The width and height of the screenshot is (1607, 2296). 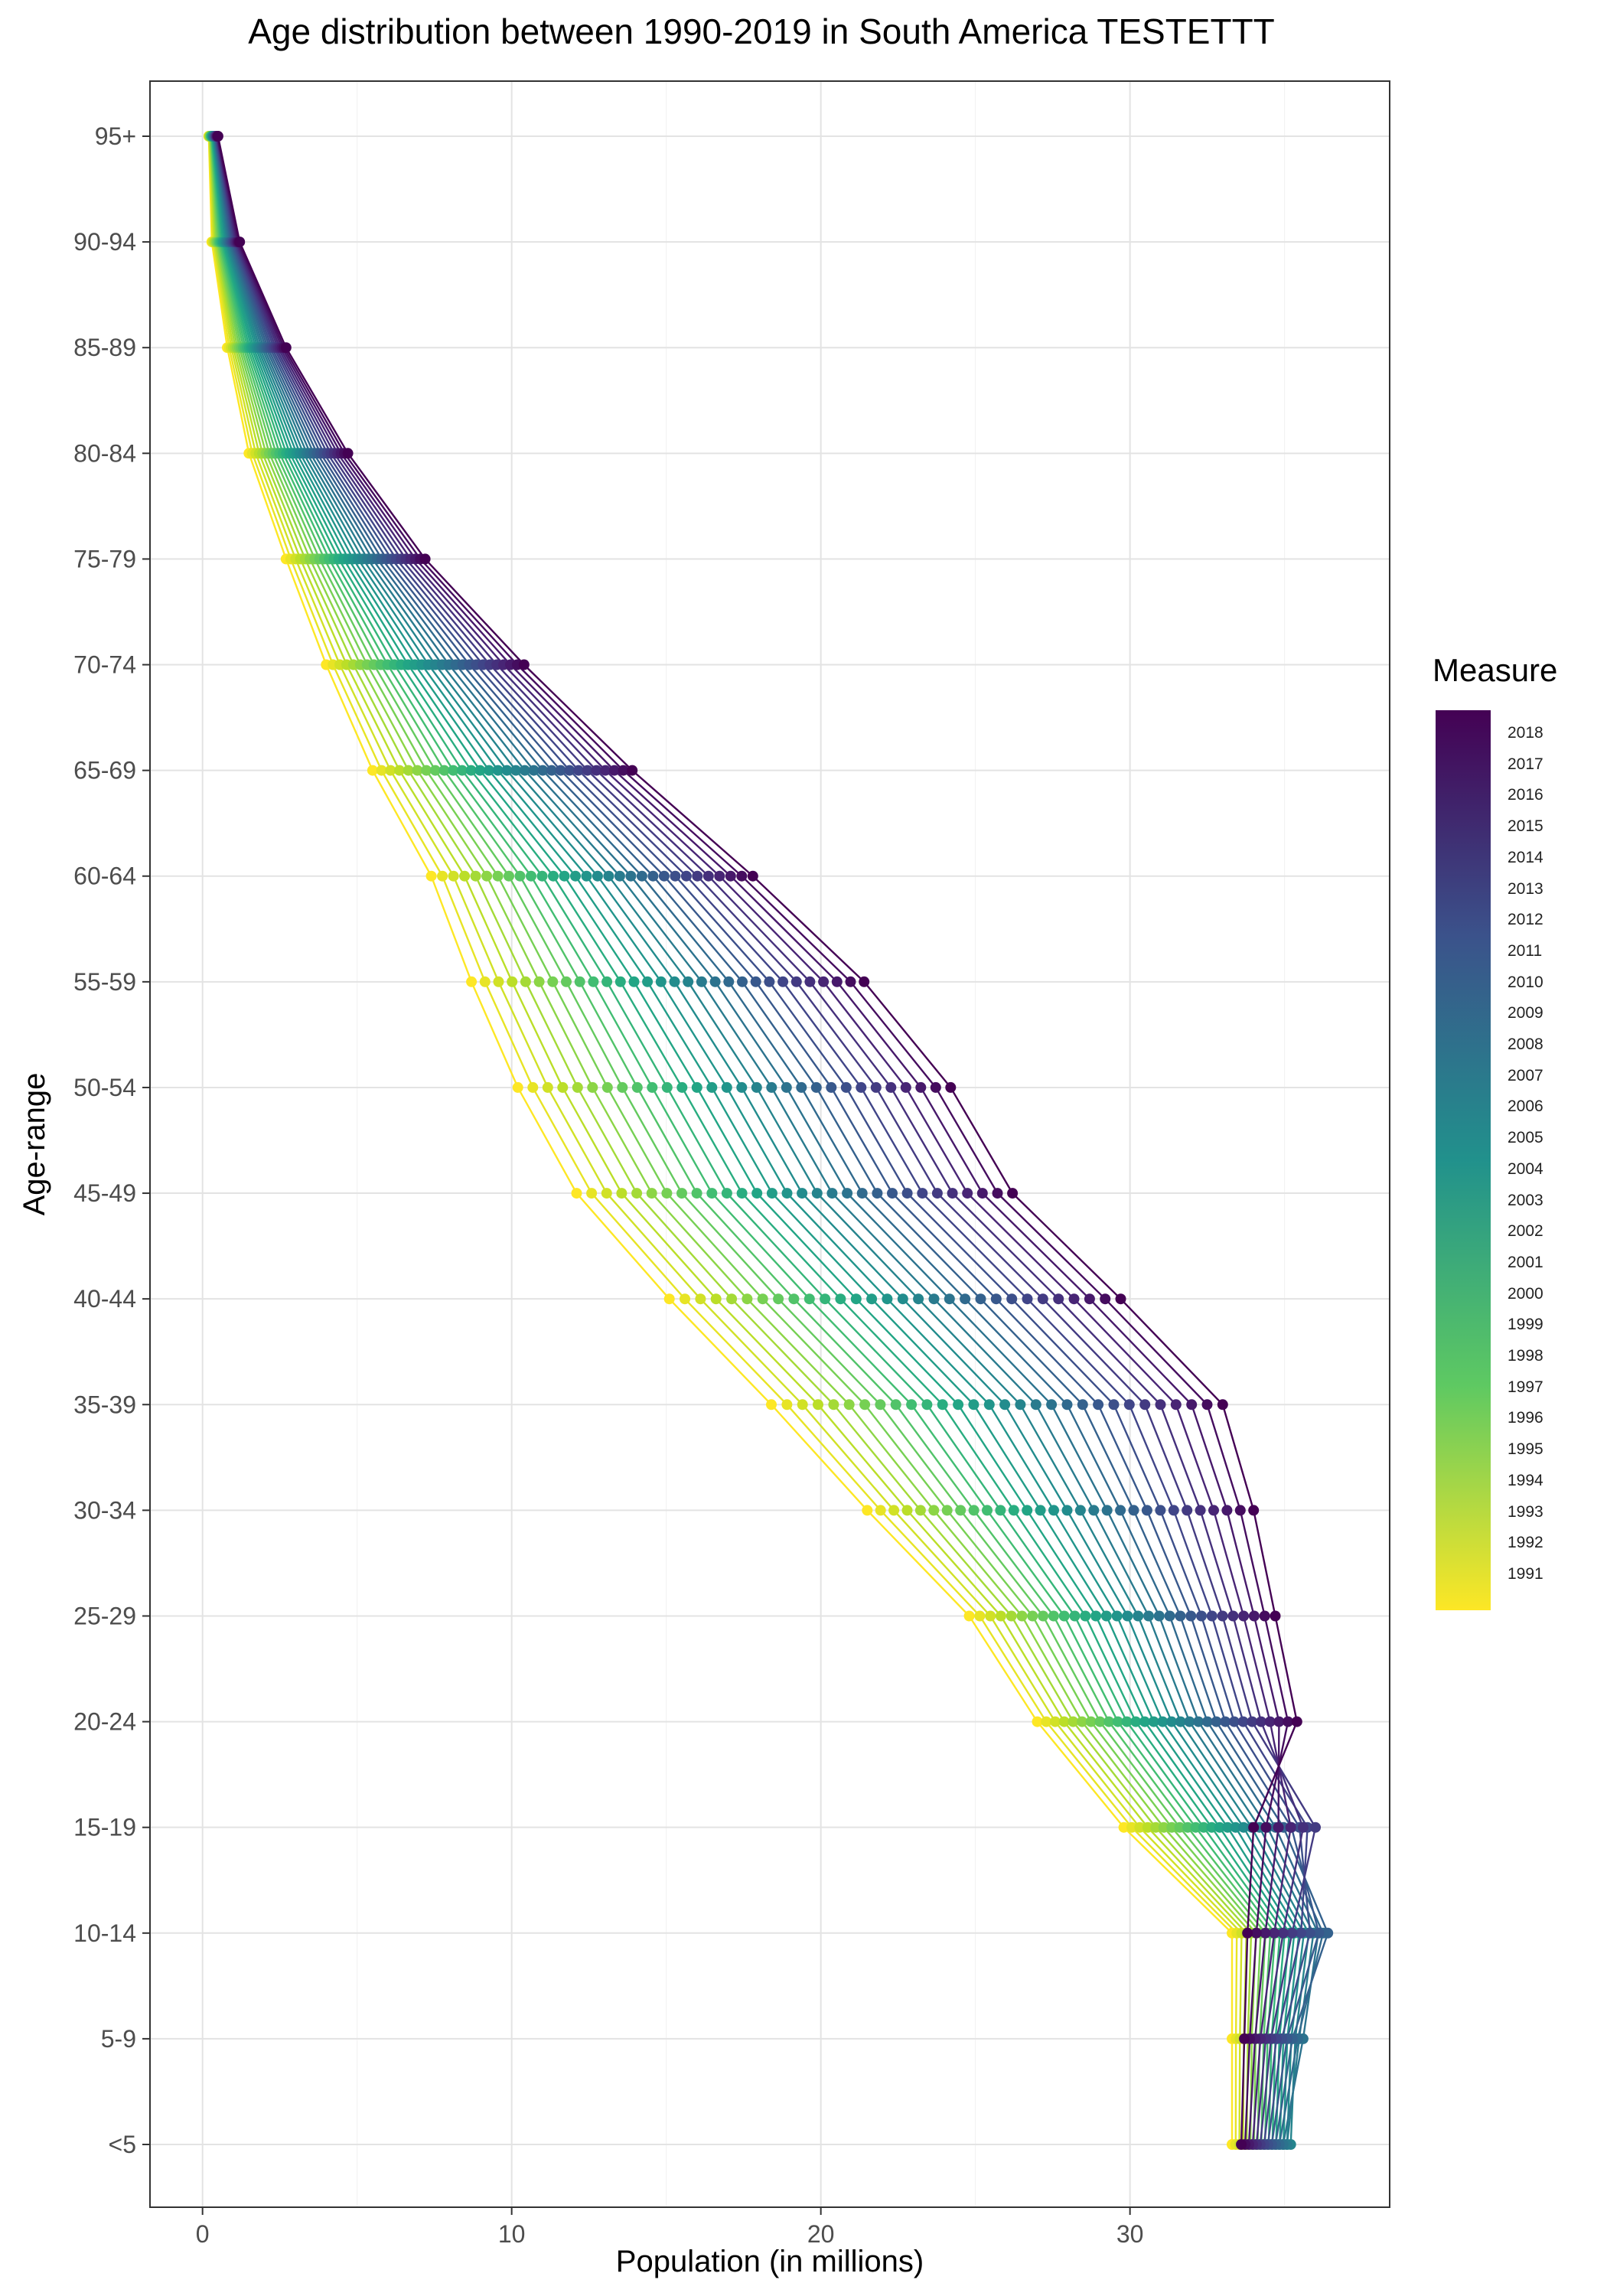 I want to click on y-tick-label: 85-89, so click(x=104, y=347).